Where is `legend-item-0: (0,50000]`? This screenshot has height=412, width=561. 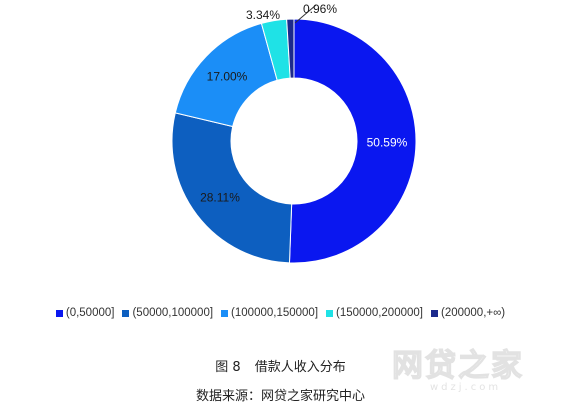 legend-item-0: (0,50000] is located at coordinates (85, 313).